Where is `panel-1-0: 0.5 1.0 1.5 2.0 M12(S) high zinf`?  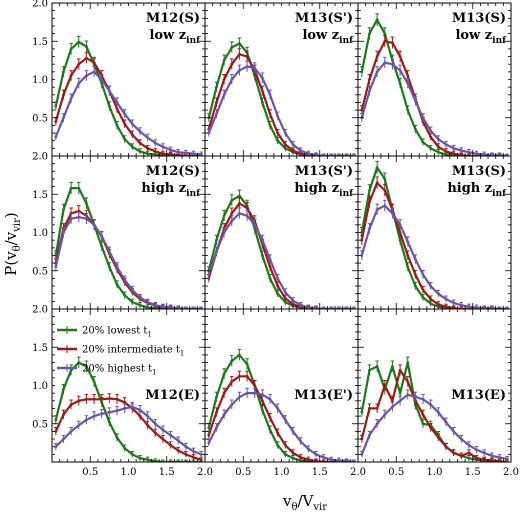
panel-1-0: 0.5 1.0 1.5 2.0 M12(S) high zinf is located at coordinates (119, 231).